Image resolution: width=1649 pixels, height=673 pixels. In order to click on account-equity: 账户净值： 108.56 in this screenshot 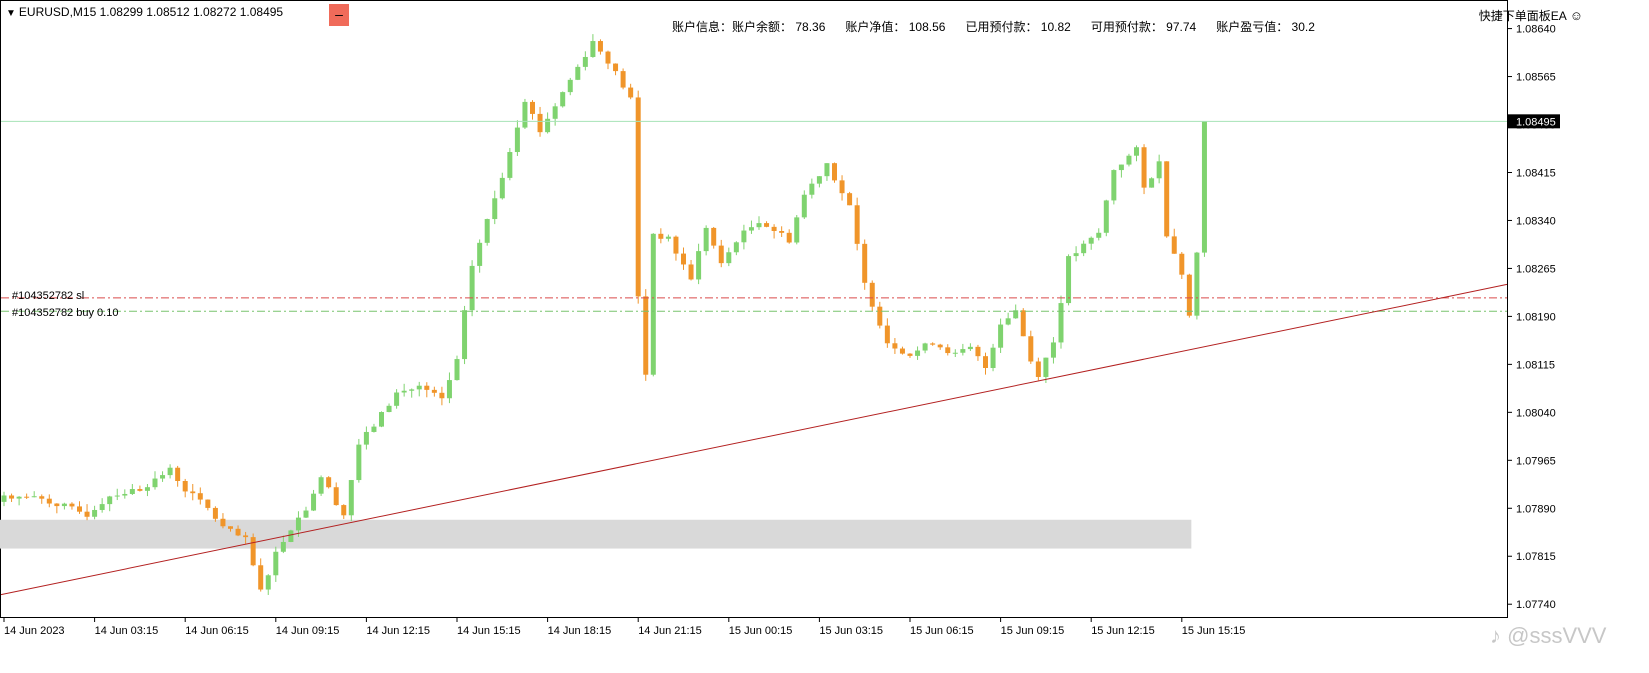, I will do `click(895, 27)`.